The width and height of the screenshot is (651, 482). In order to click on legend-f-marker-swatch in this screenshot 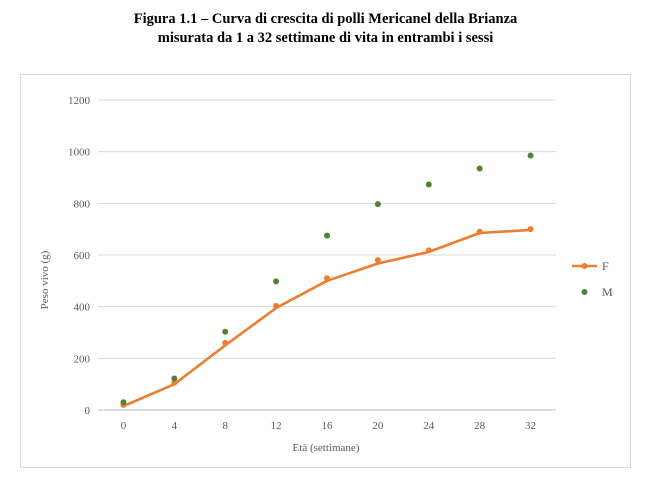, I will do `click(584, 266)`.